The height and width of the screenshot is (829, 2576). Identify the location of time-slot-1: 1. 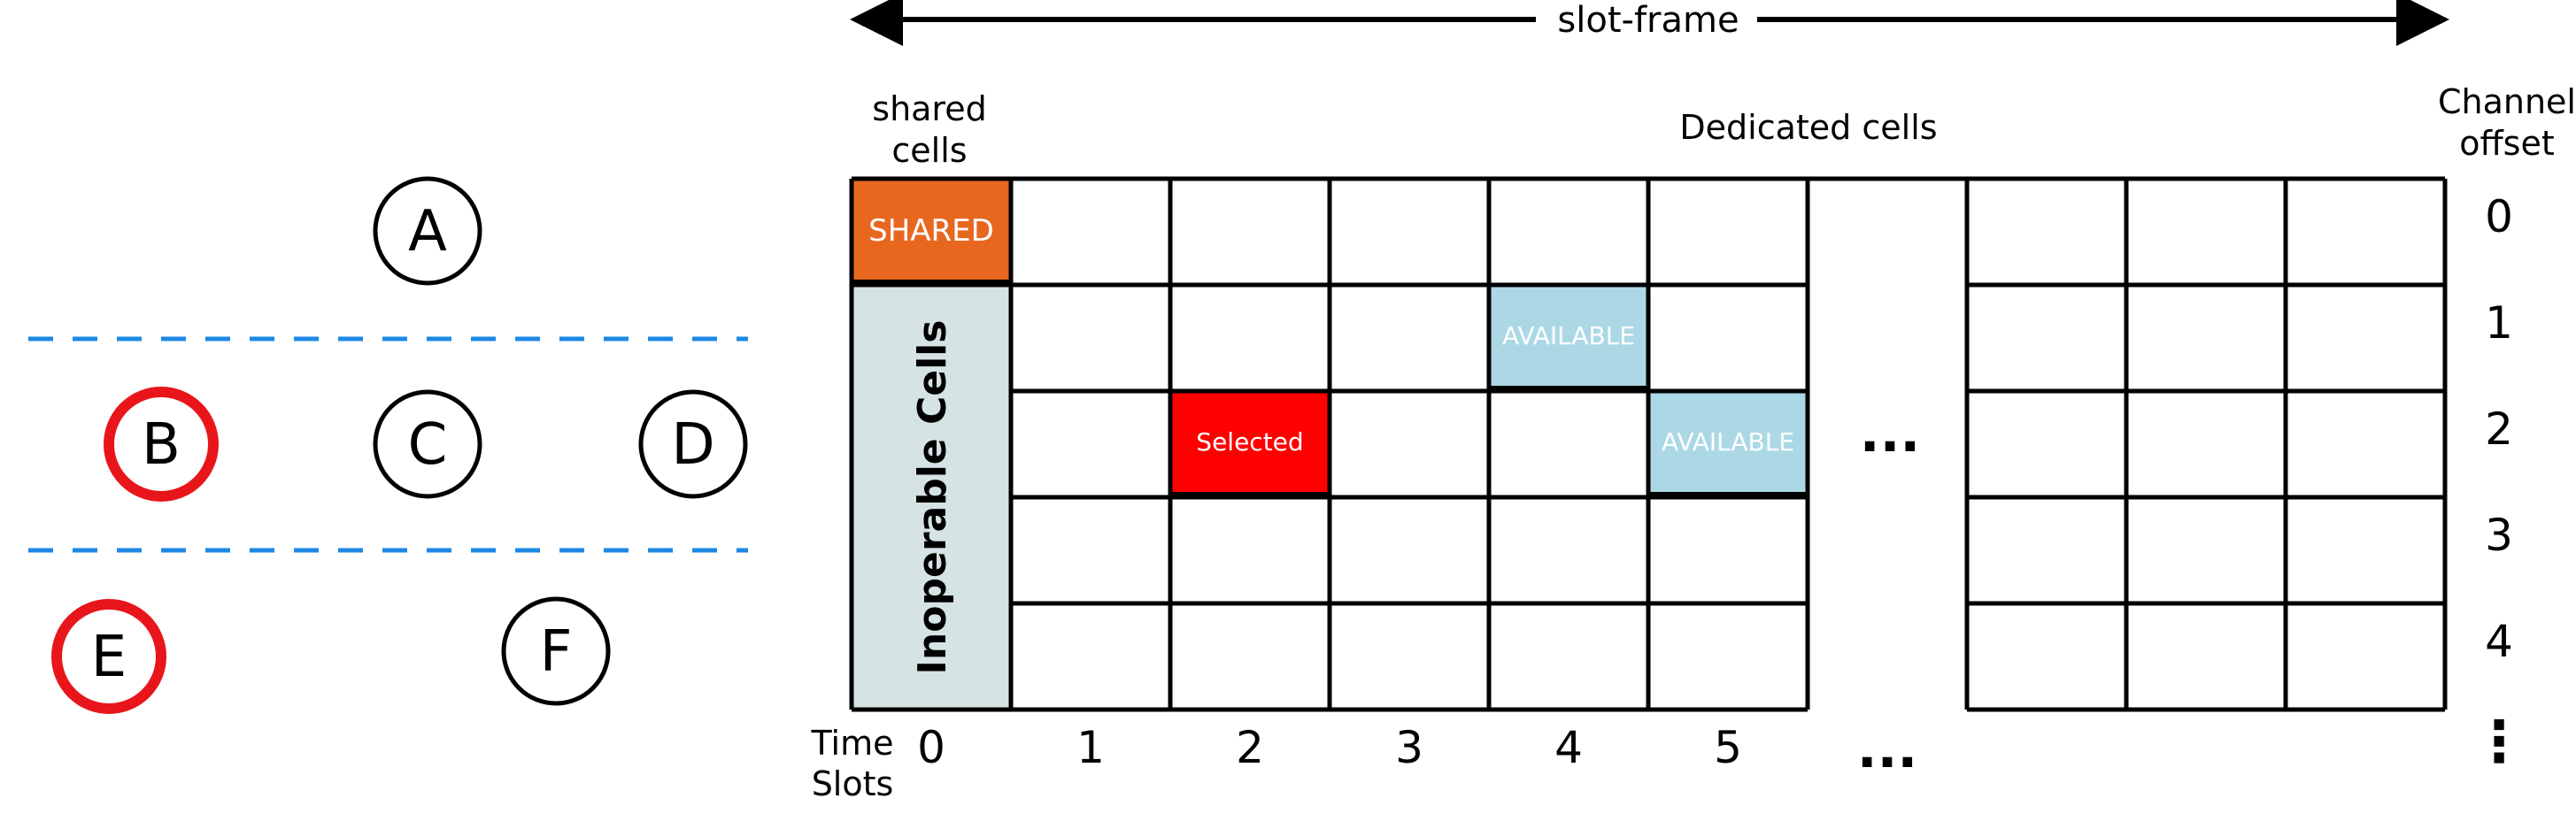
(1090, 748).